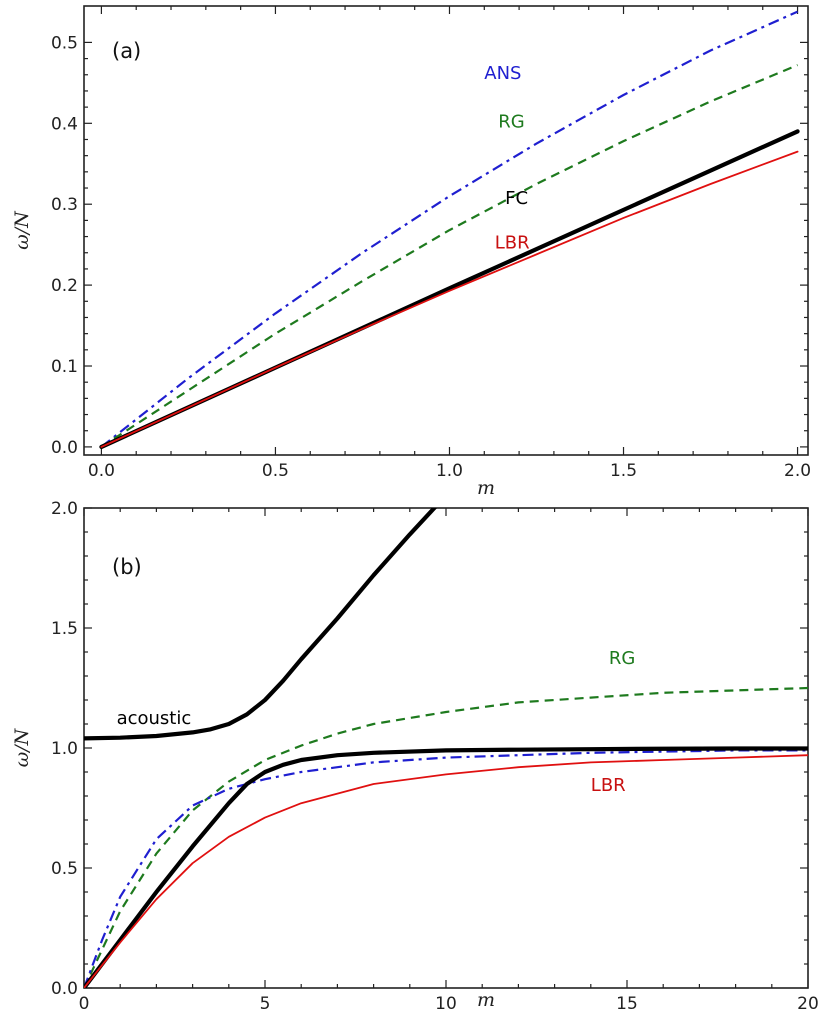  Describe the element at coordinates (808, 1003) in the screenshot. I see `x-tick-label: 20` at that location.